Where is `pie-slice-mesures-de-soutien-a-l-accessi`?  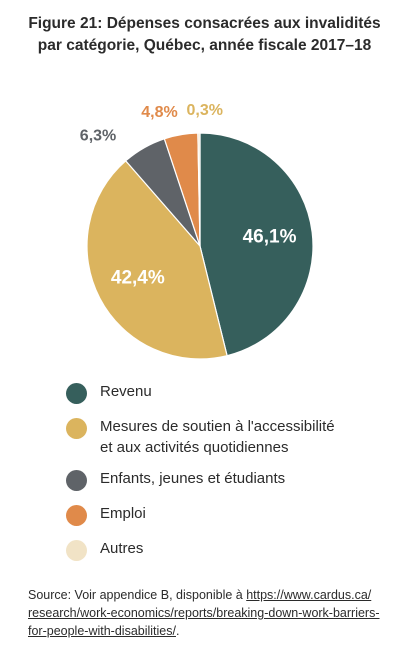
pie-slice-mesures-de-soutien-a-l-accessi is located at coordinates (157, 259).